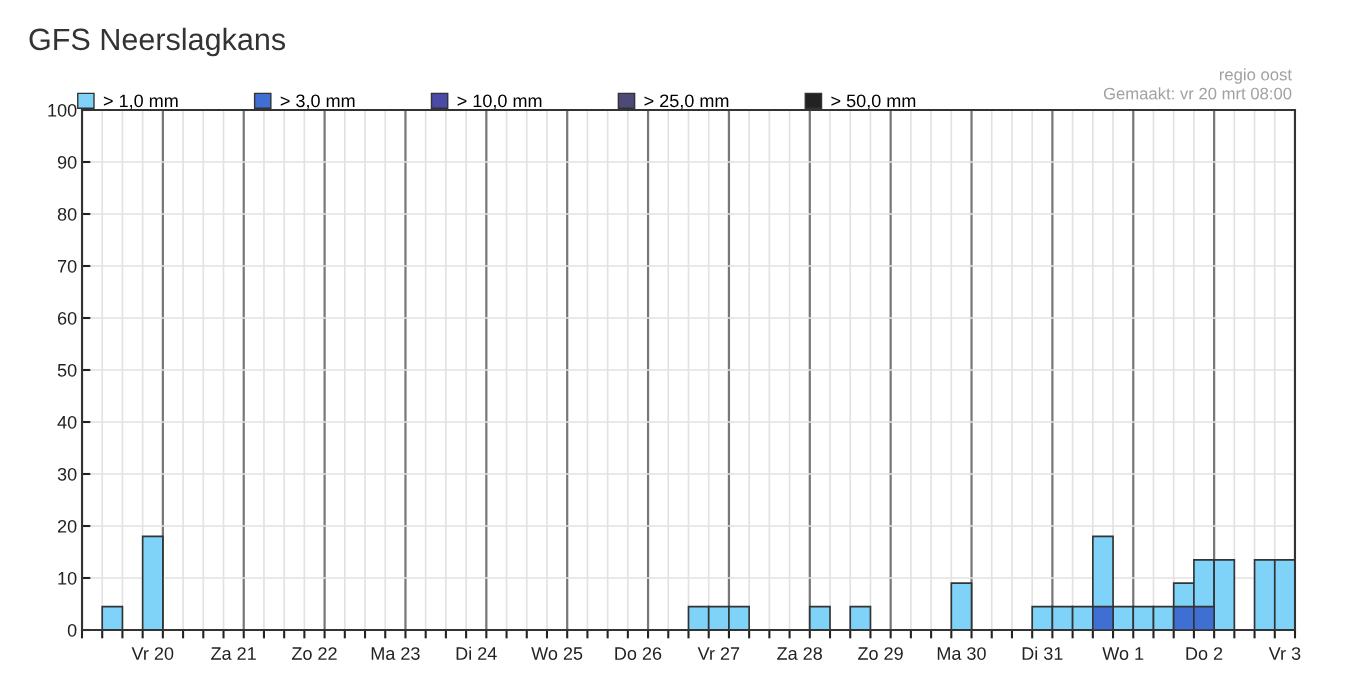  I want to click on y-tick-label: 80, so click(67, 214).